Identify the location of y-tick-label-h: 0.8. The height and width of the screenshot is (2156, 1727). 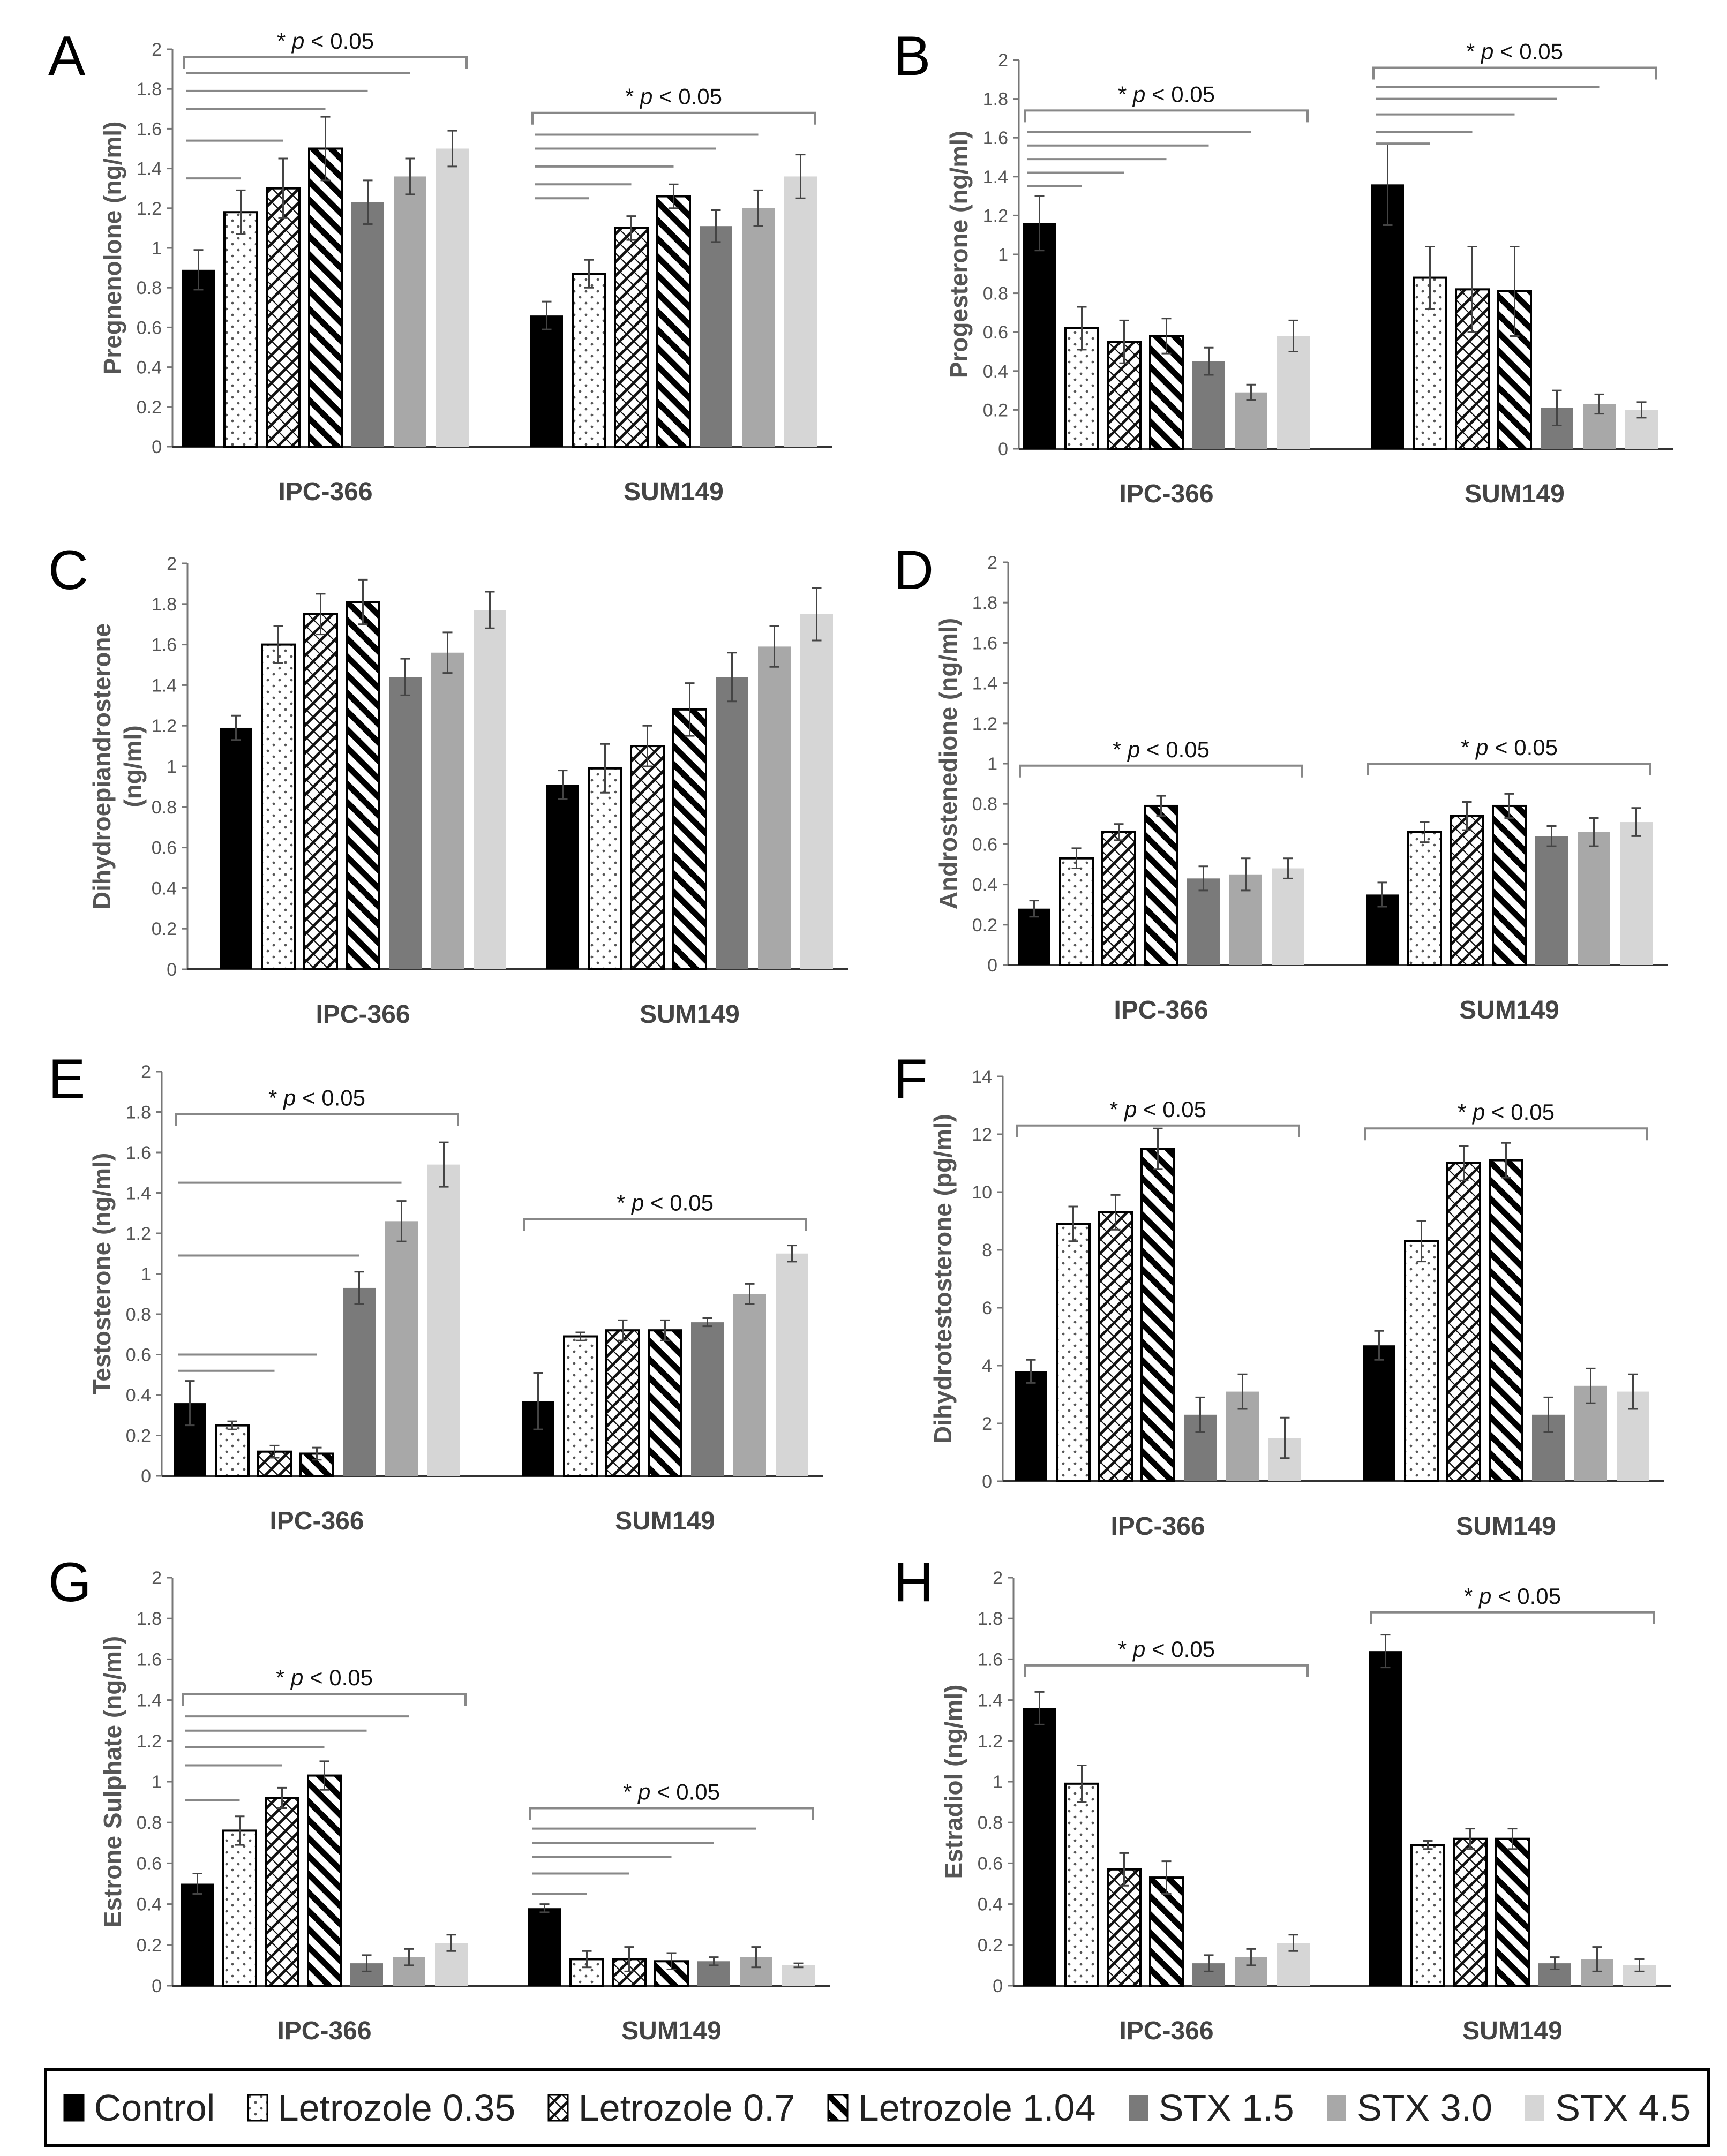
(991, 1823).